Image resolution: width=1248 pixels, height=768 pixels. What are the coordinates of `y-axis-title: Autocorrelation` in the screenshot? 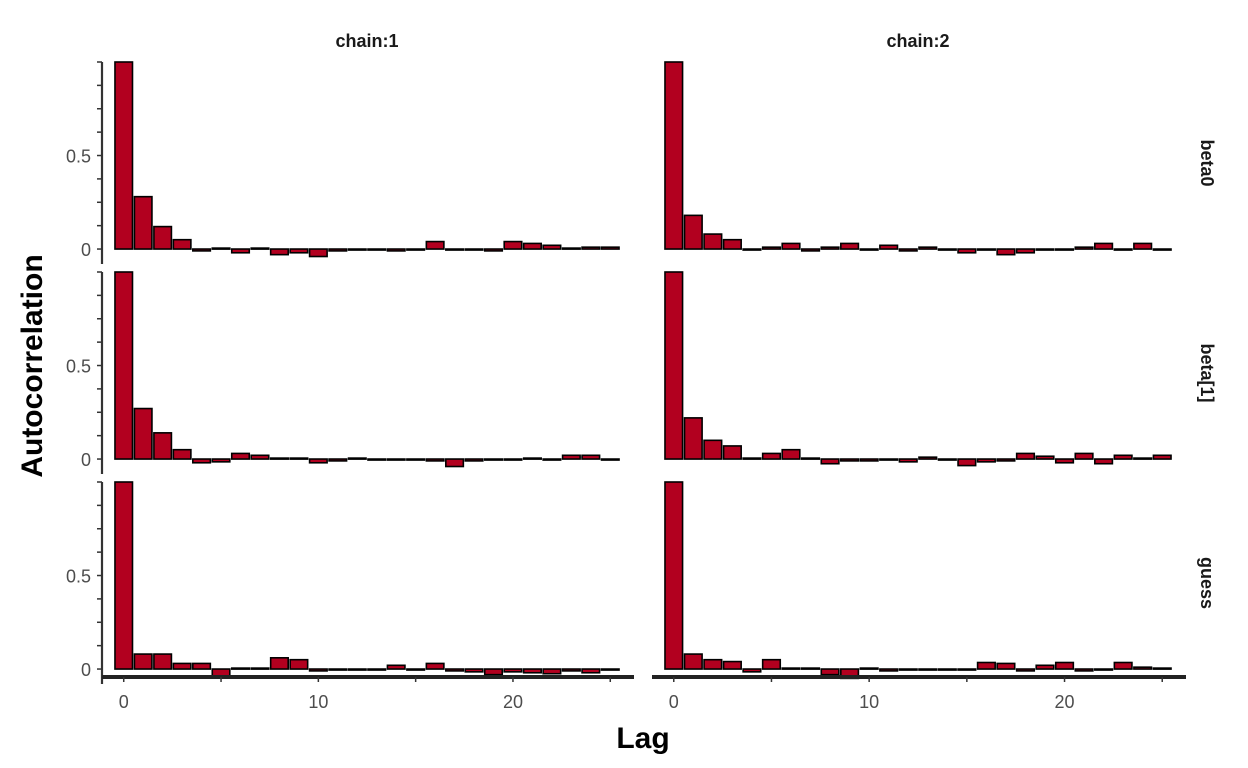 It's located at (32, 365).